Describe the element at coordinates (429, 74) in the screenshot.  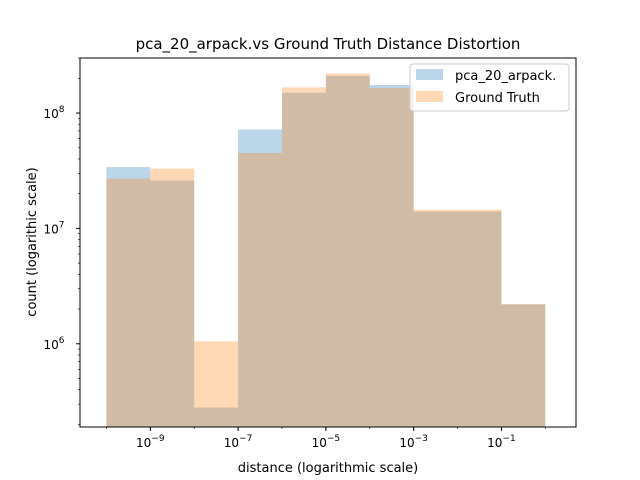
I see `legend-swatch-pca` at that location.